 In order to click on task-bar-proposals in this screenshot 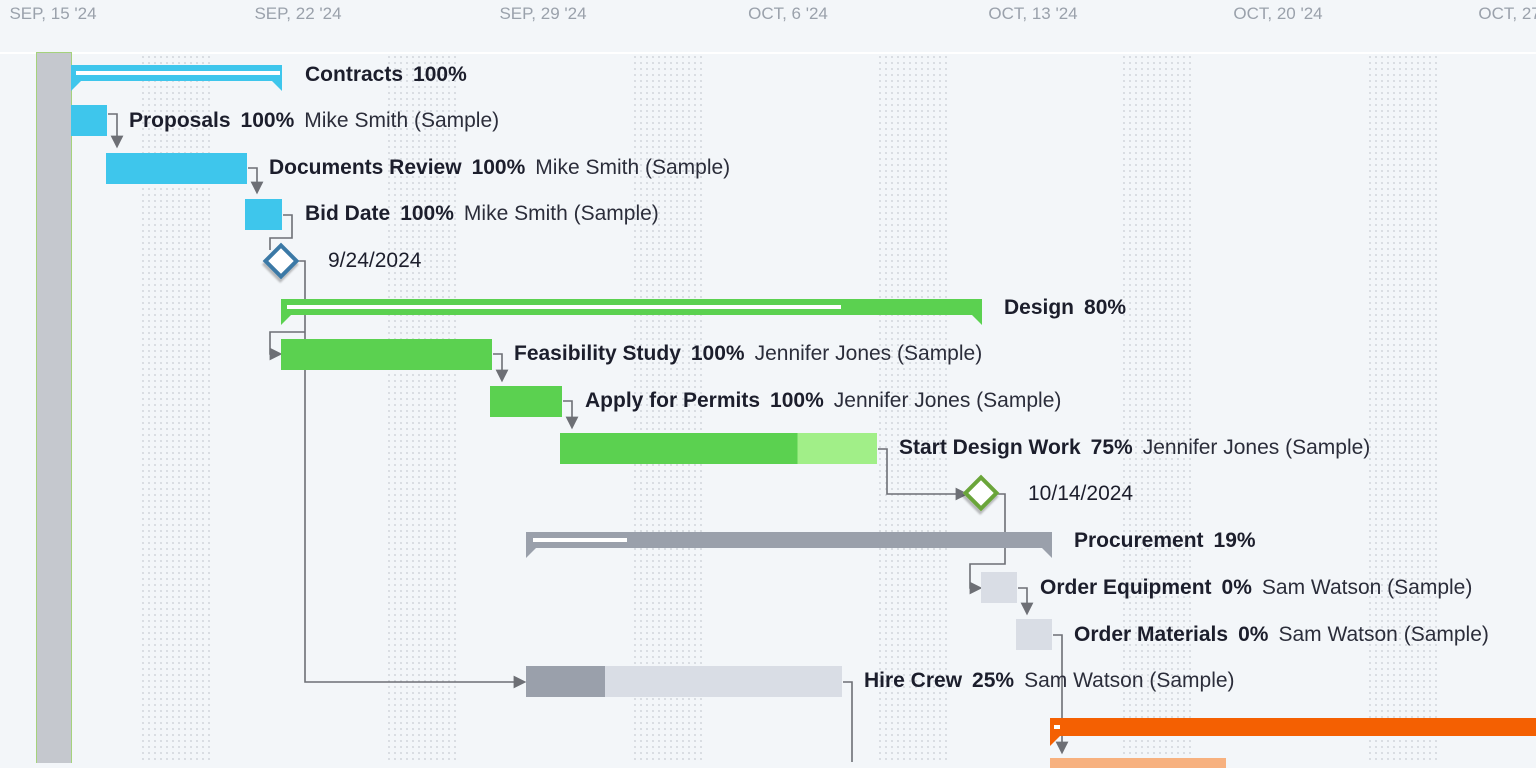, I will do `click(89, 120)`.